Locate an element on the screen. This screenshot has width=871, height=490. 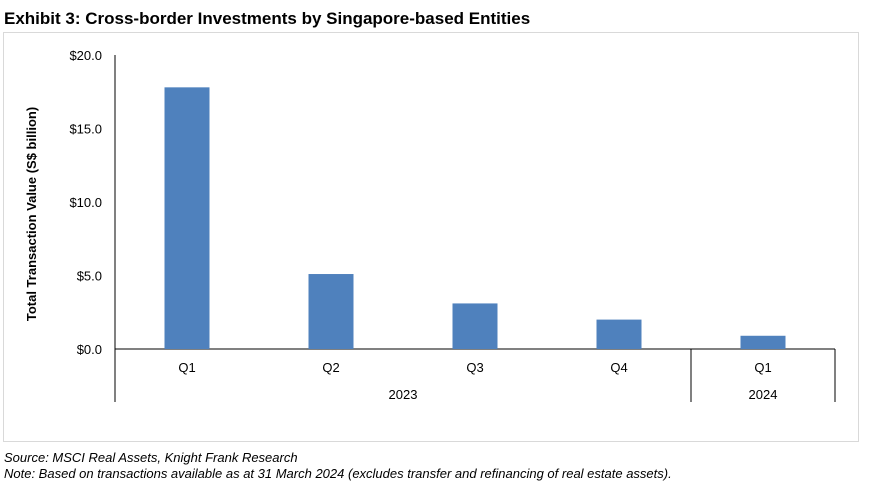
y-tick-label: $10.0 is located at coordinates (85, 202).